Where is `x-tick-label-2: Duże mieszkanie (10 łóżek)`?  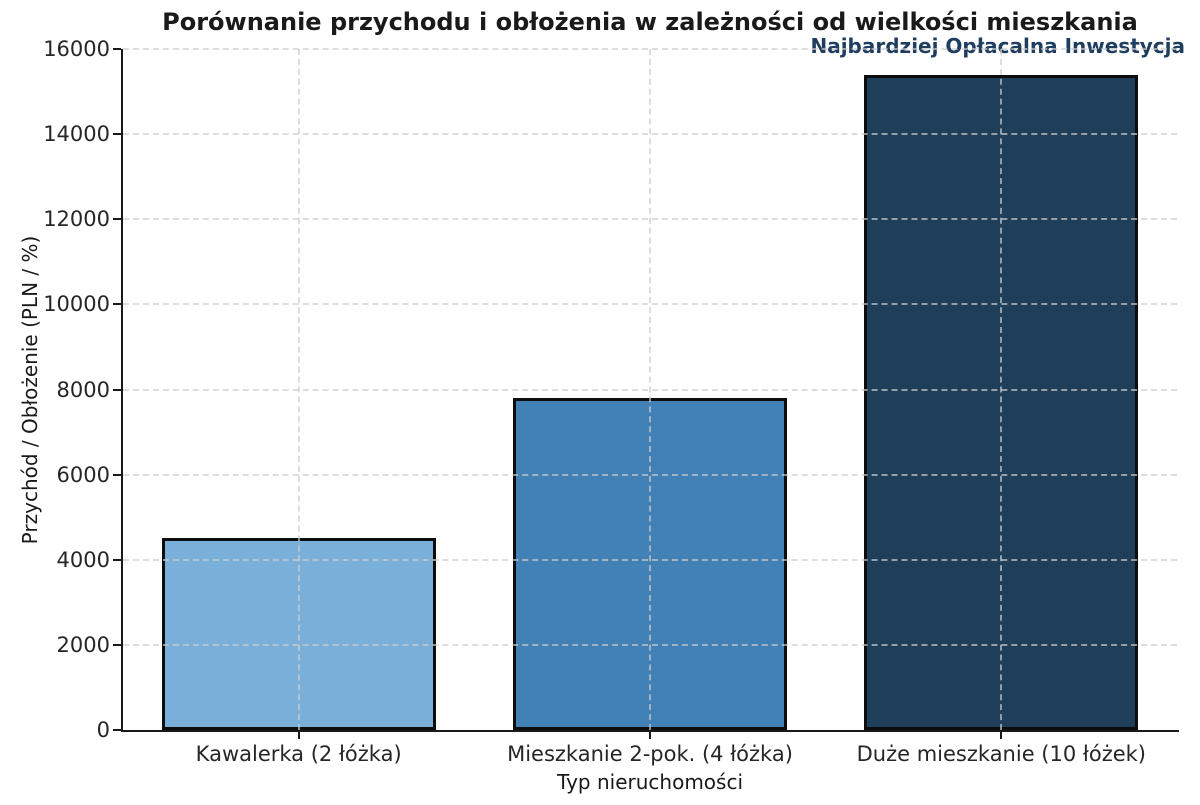
x-tick-label-2: Duże mieszkanie (10 łóżek) is located at coordinates (1001, 754).